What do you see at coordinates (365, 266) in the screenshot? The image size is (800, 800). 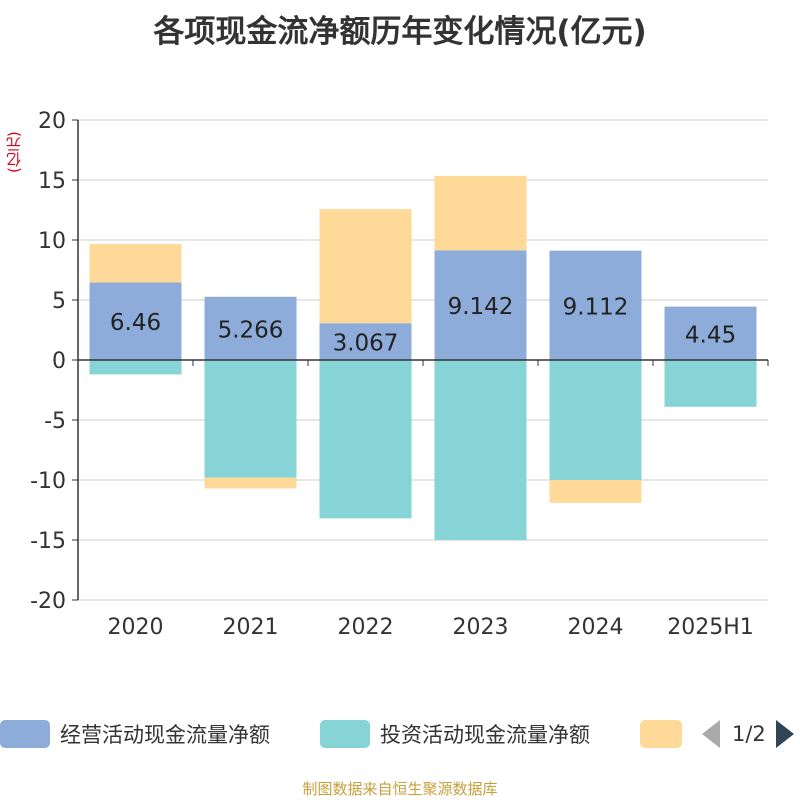 I see `bar-series2-2022` at bounding box center [365, 266].